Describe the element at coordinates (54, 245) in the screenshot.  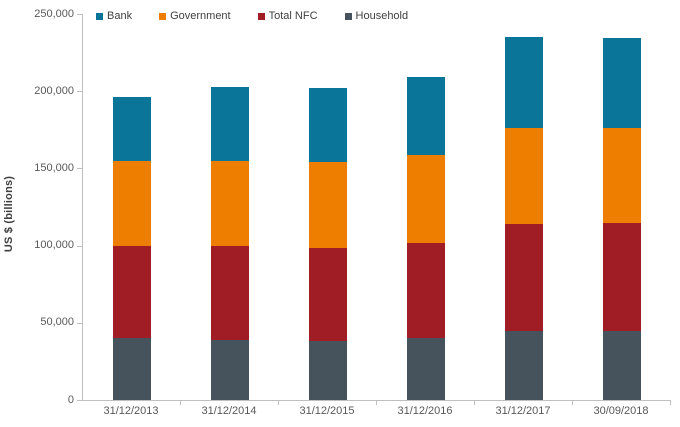
I see `y-tick-label: 100,000` at that location.